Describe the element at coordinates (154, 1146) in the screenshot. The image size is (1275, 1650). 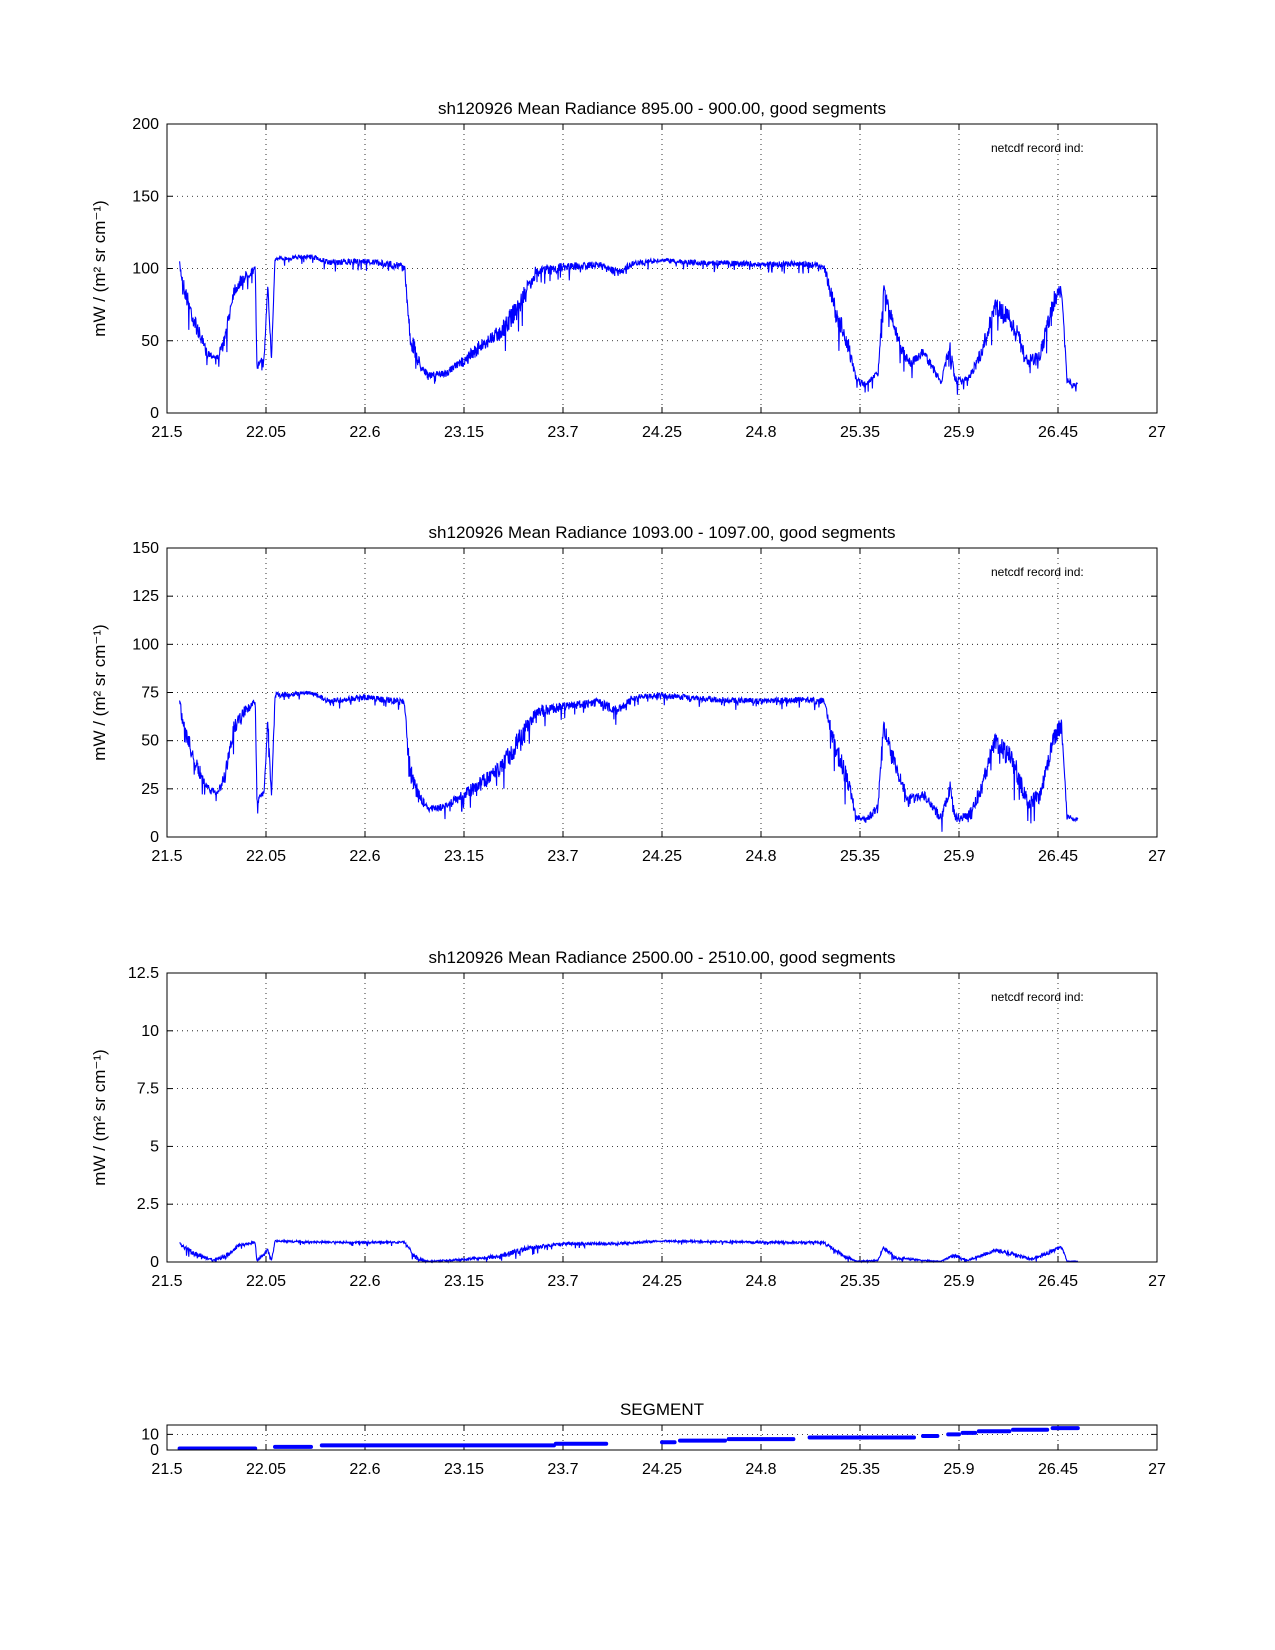
I see `y-tick-label: 5` at that location.